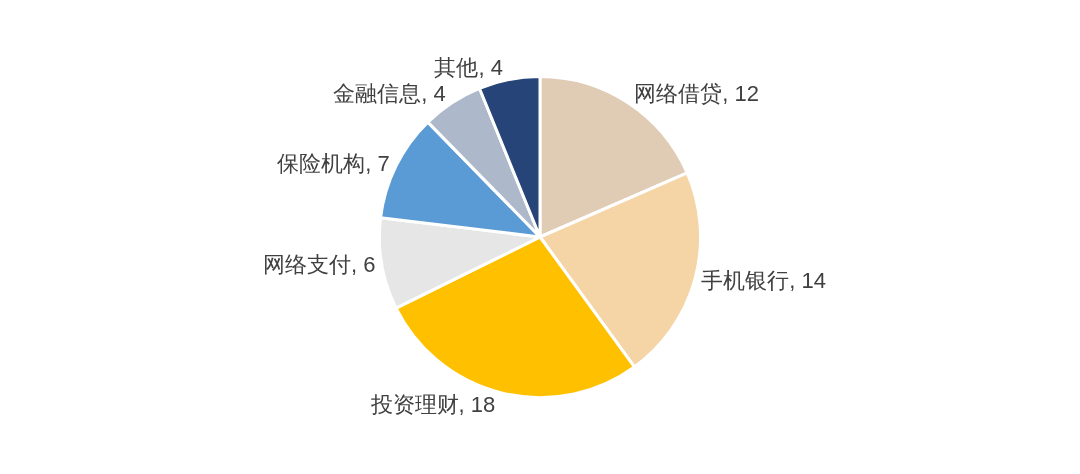 This screenshot has width=1080, height=474. I want to click on slice-label: 金融信息, so click(377, 94).